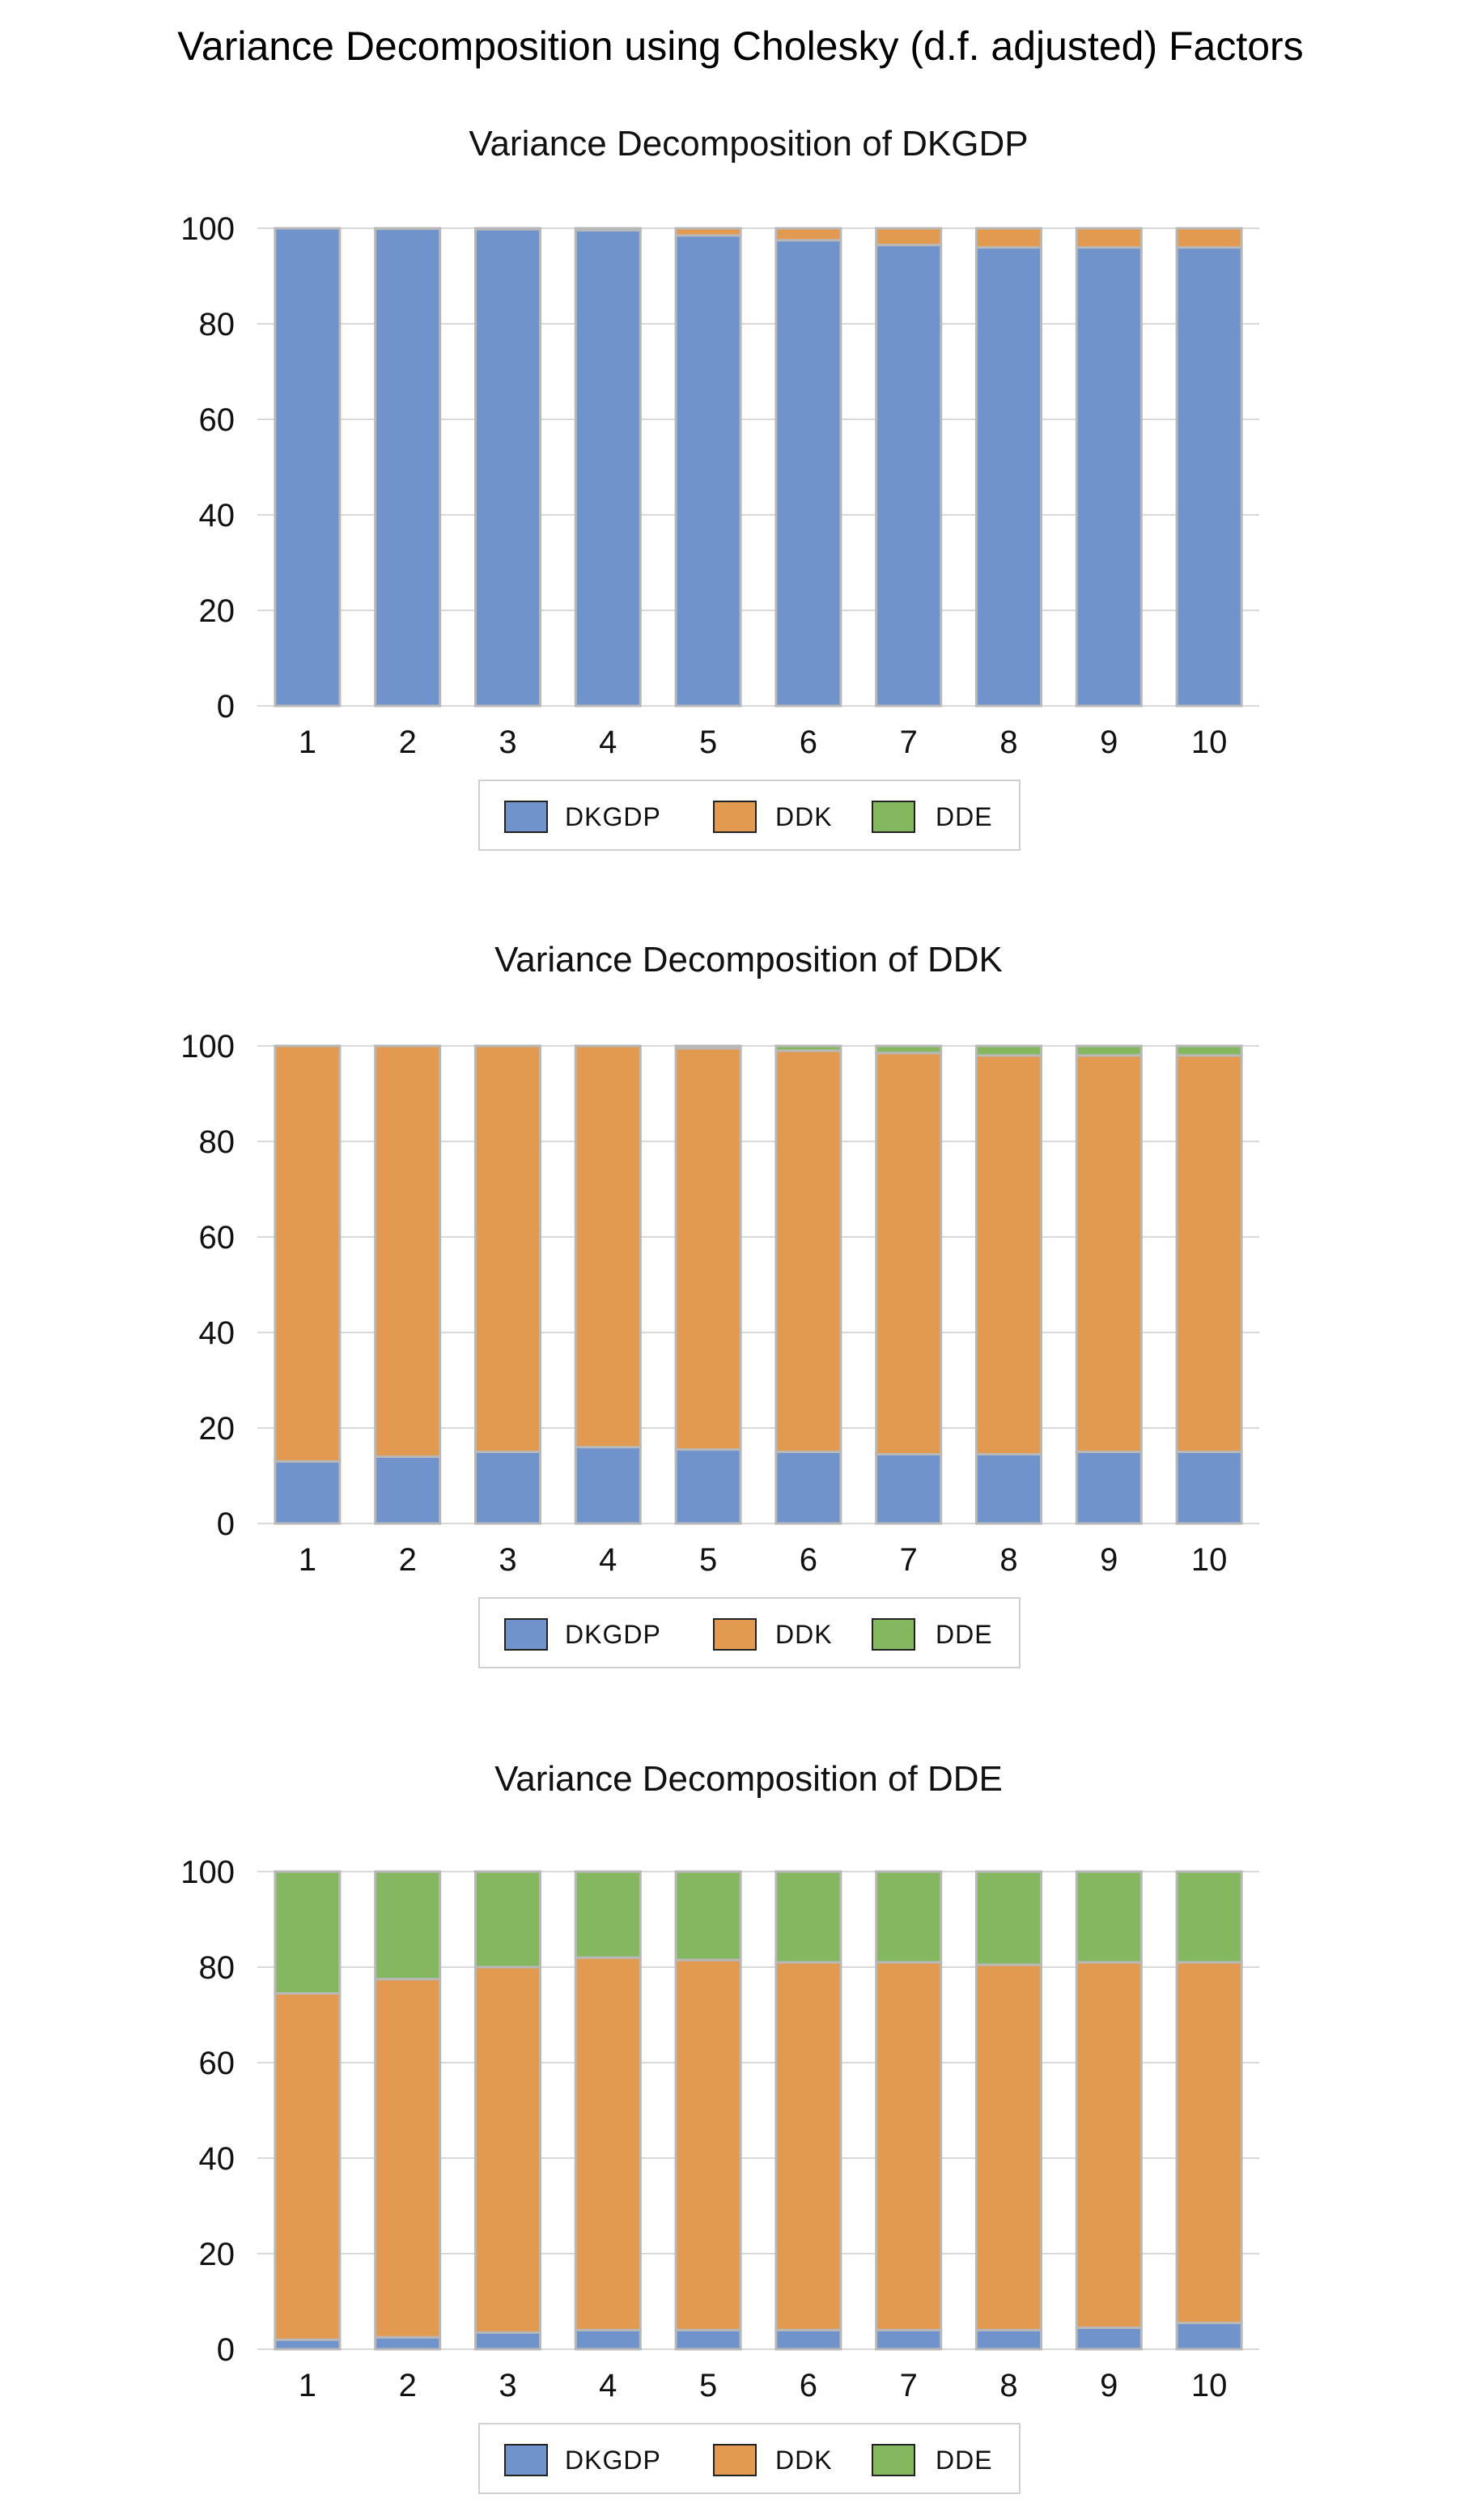 This screenshot has height=2520, width=1481. Describe the element at coordinates (748, 960) in the screenshot. I see `chart-title: Variance Decomposition of DDK` at that location.